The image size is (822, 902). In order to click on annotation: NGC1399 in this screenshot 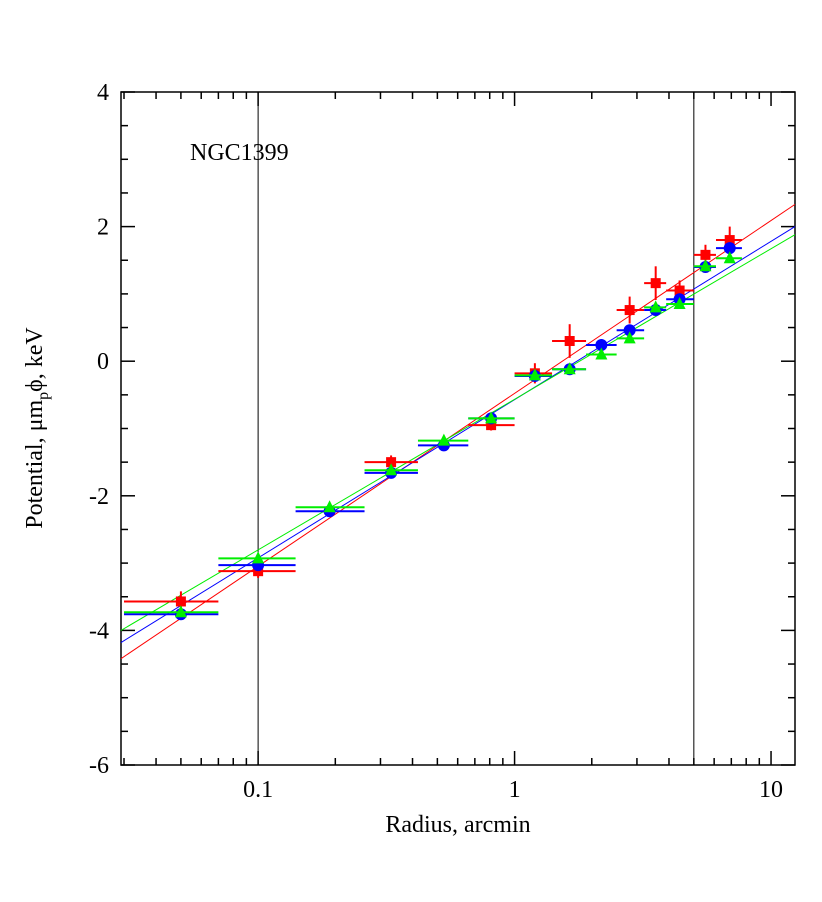, I will do `click(239, 153)`.